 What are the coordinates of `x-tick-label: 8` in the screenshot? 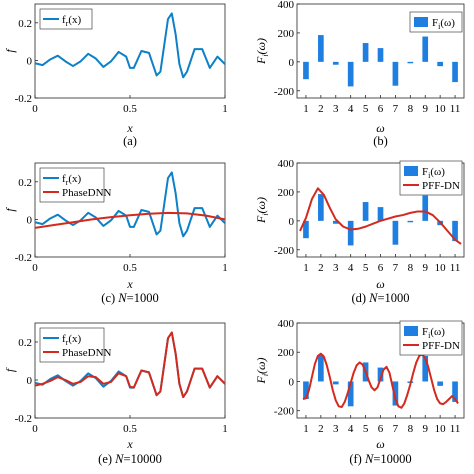 It's located at (411, 109).